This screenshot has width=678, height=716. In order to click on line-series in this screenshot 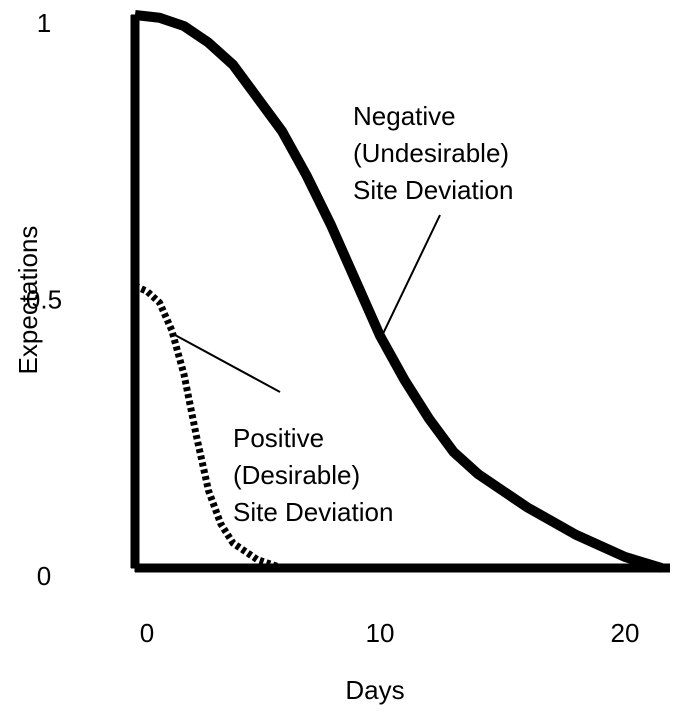, I will do `click(208, 427)`.